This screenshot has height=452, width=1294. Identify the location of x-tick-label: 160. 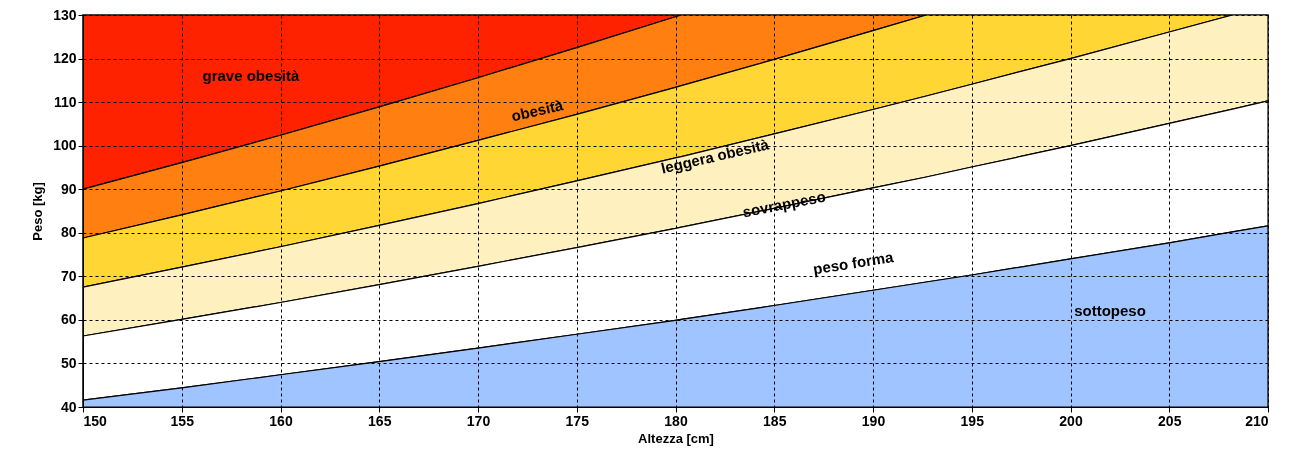
(281, 420).